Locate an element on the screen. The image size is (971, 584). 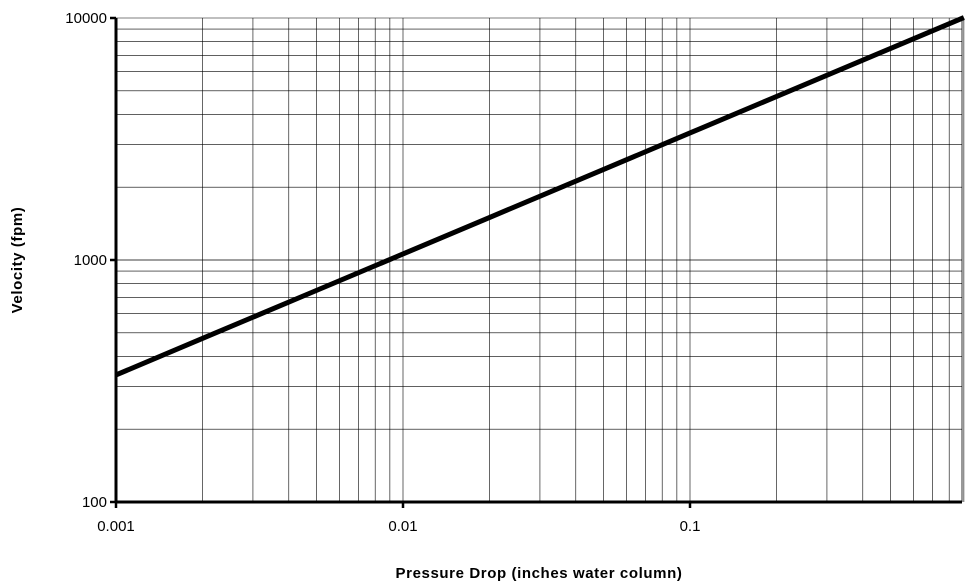
y-tick-label: 10000 is located at coordinates (86, 18).